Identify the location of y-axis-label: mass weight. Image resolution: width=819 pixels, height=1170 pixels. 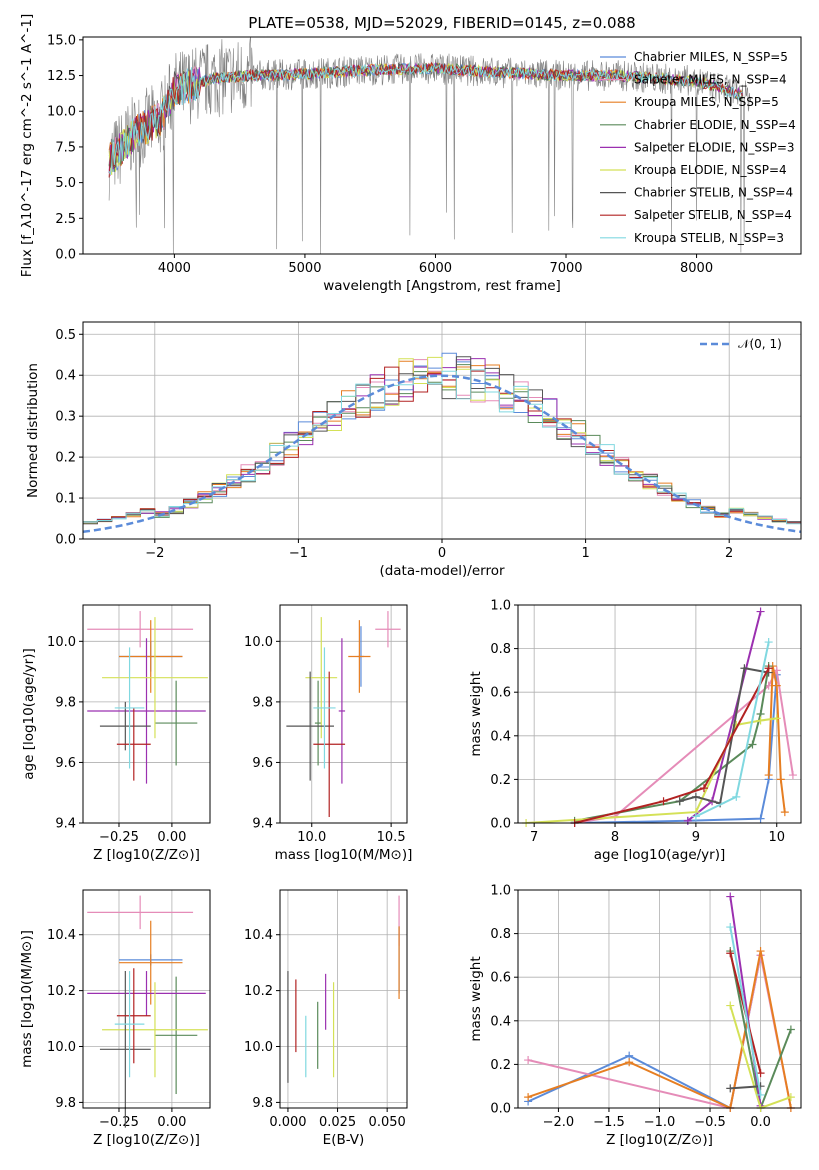
(476, 998).